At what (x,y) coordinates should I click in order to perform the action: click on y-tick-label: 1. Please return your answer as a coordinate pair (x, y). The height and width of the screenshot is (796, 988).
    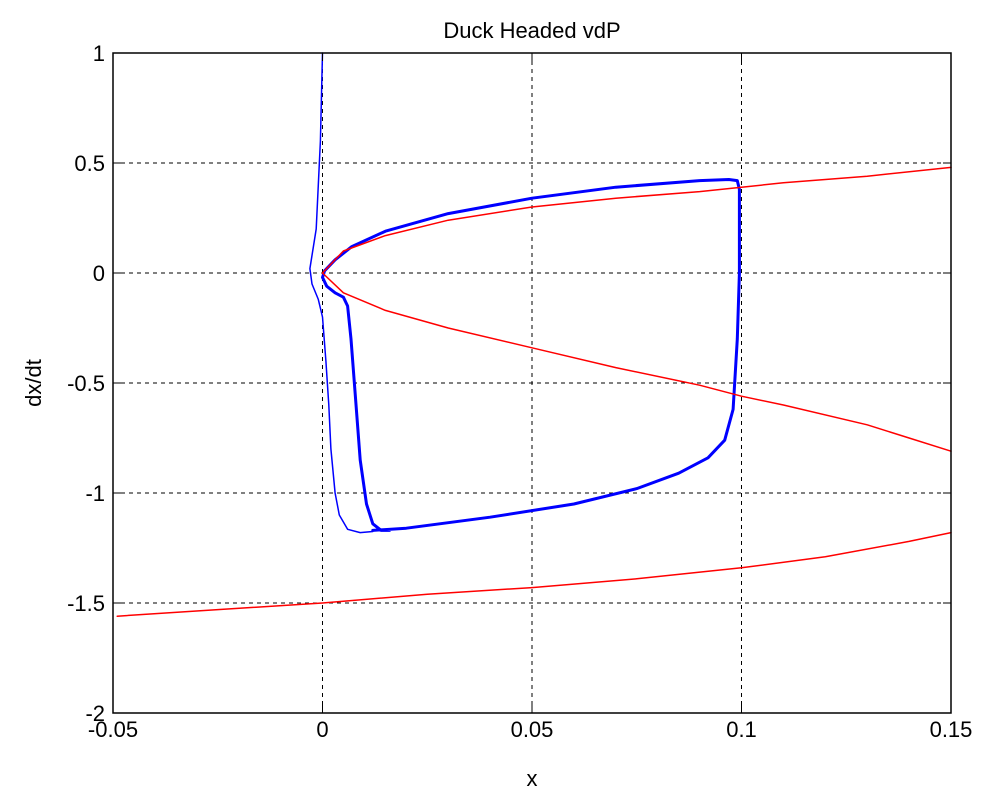
    Looking at the image, I should click on (99, 53).